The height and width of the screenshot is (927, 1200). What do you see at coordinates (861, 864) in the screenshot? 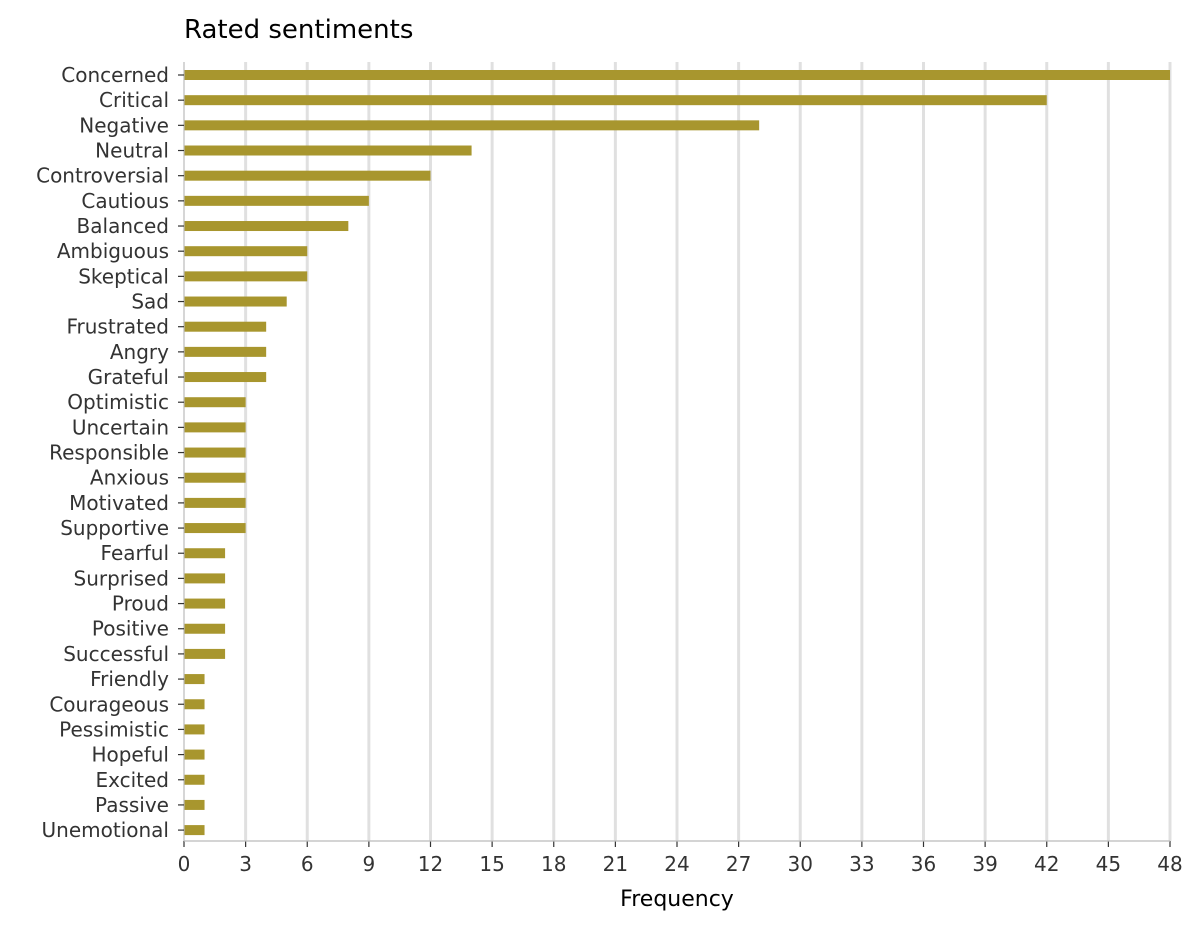
I see `x-tick-label: 33` at bounding box center [861, 864].